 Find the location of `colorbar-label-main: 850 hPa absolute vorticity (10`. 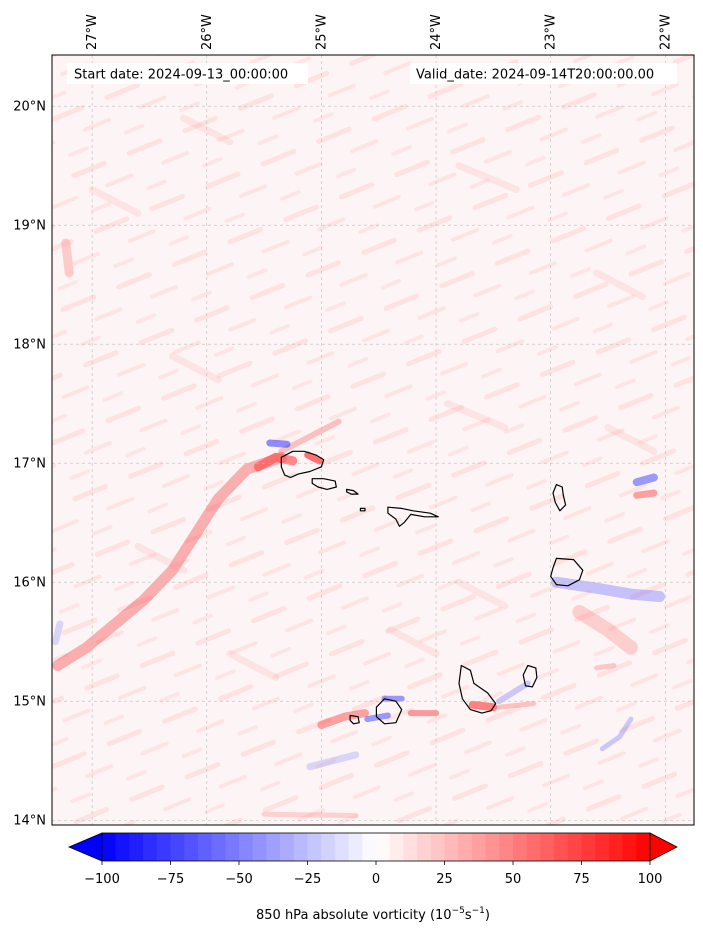

colorbar-label-main: 850 hPa absolute vorticity (10 is located at coordinates (354, 915).